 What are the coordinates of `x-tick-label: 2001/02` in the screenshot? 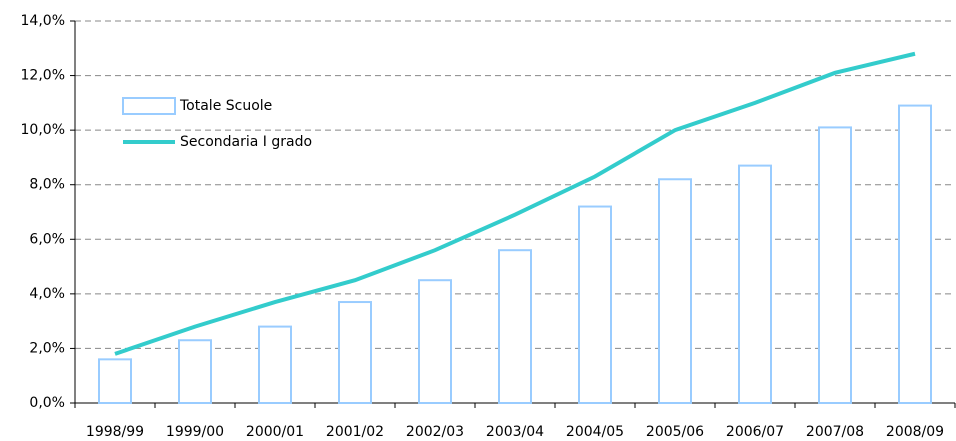 It's located at (355, 432).